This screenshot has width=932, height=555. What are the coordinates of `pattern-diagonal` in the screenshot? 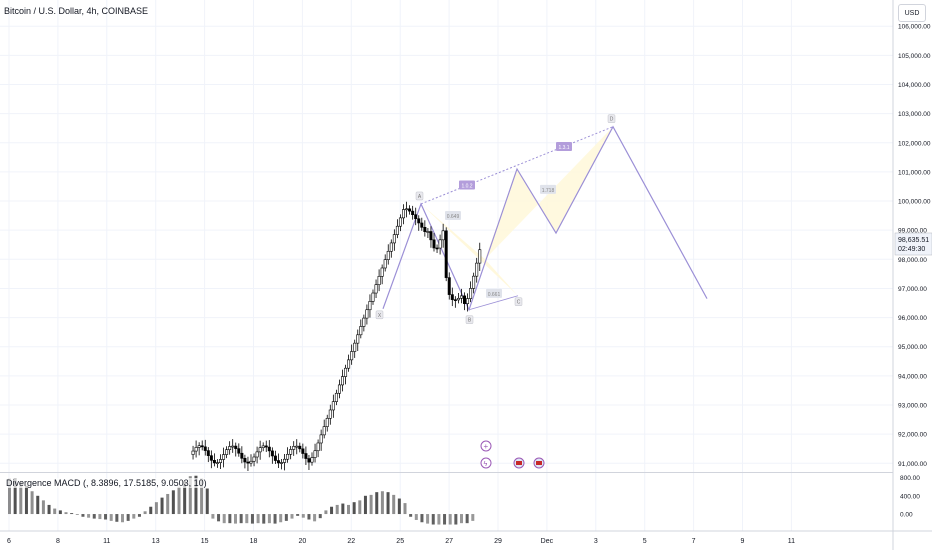 It's located at (517, 165).